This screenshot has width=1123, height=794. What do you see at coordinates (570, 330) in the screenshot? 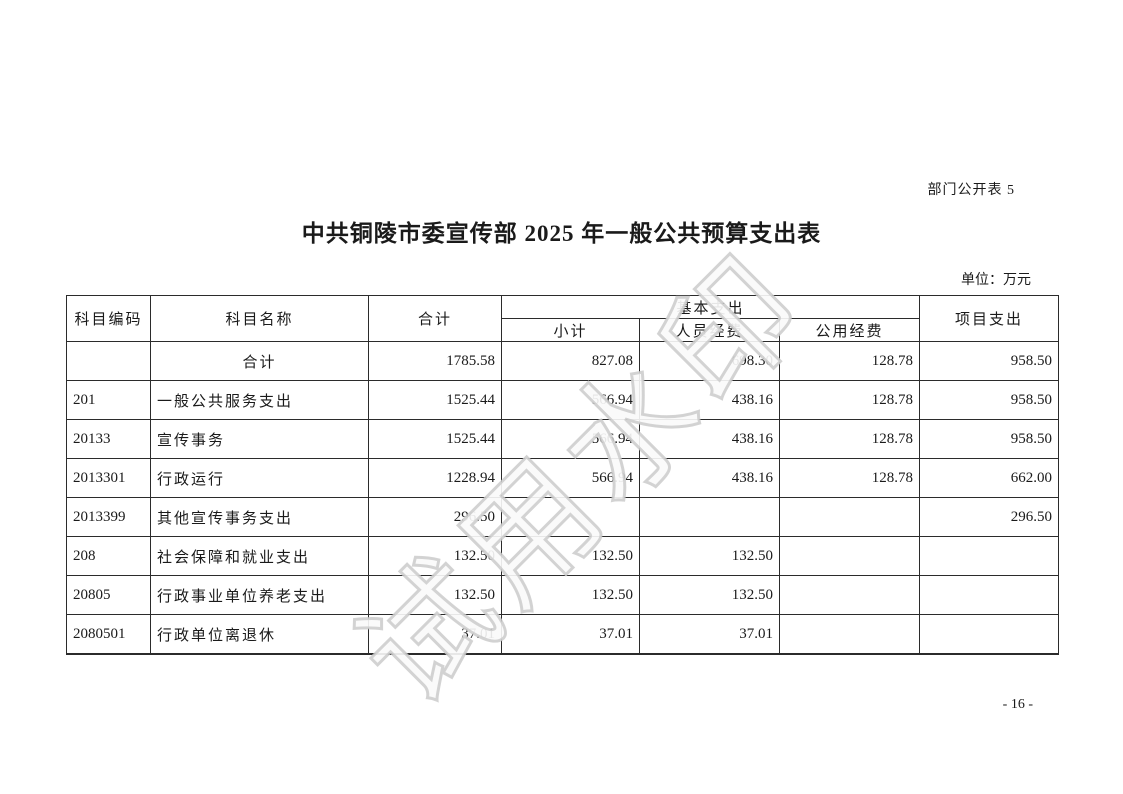
I see `header-basic-subtotal: 小计` at bounding box center [570, 330].